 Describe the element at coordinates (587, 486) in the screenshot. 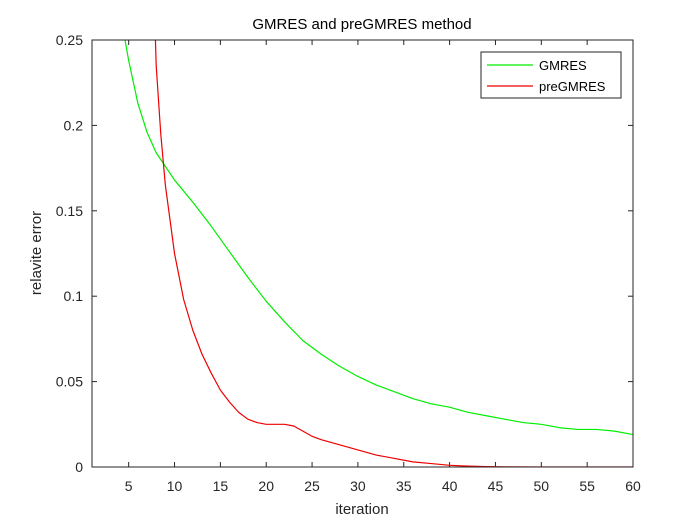

I see `x-tick-label: 55` at that location.